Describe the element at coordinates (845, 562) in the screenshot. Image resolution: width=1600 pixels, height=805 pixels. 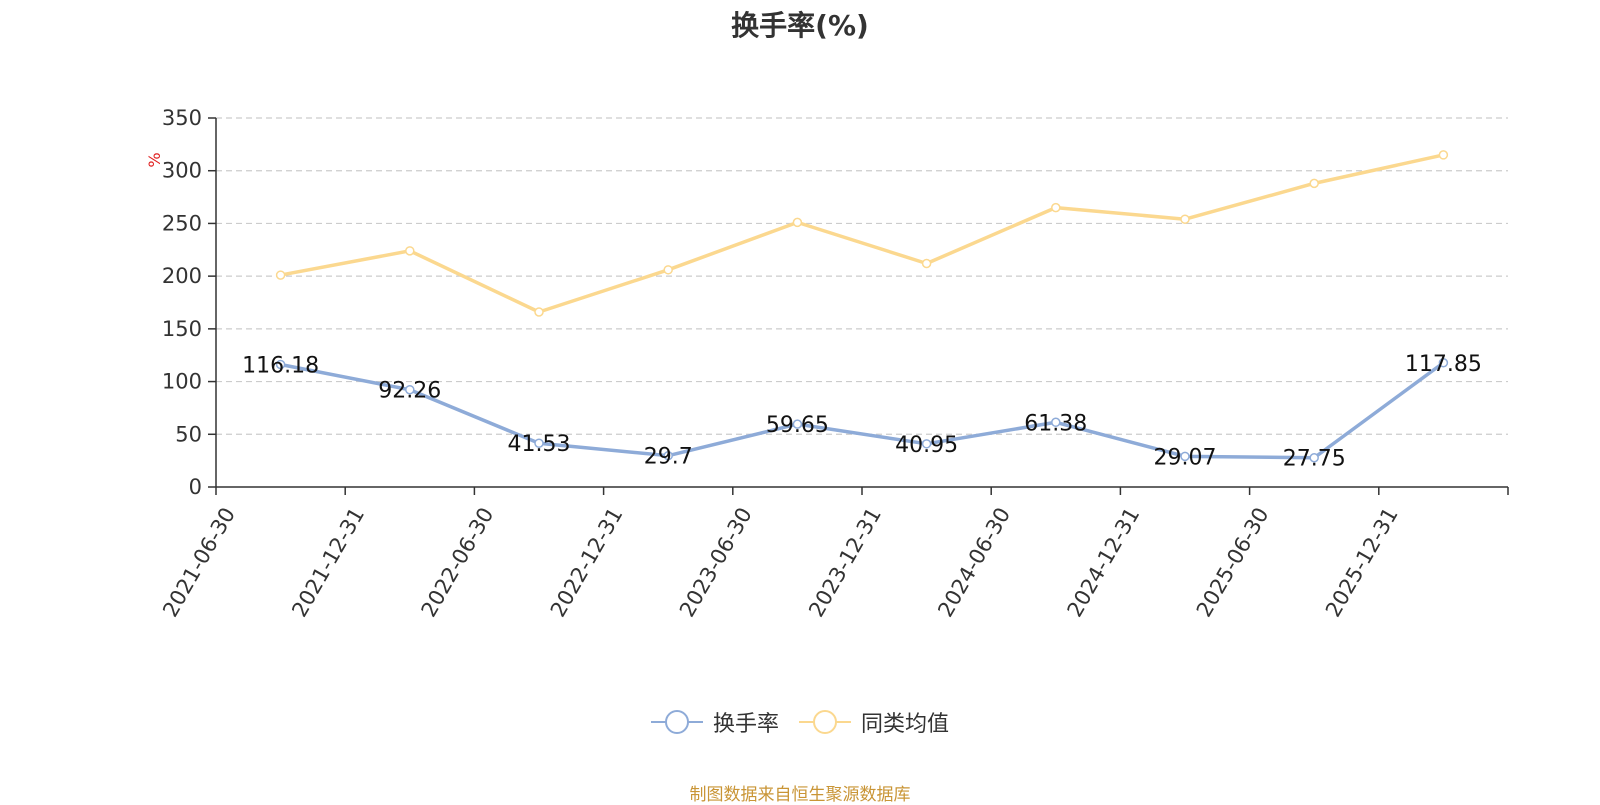
I see `x-tick-label: 2023-12-31` at that location.